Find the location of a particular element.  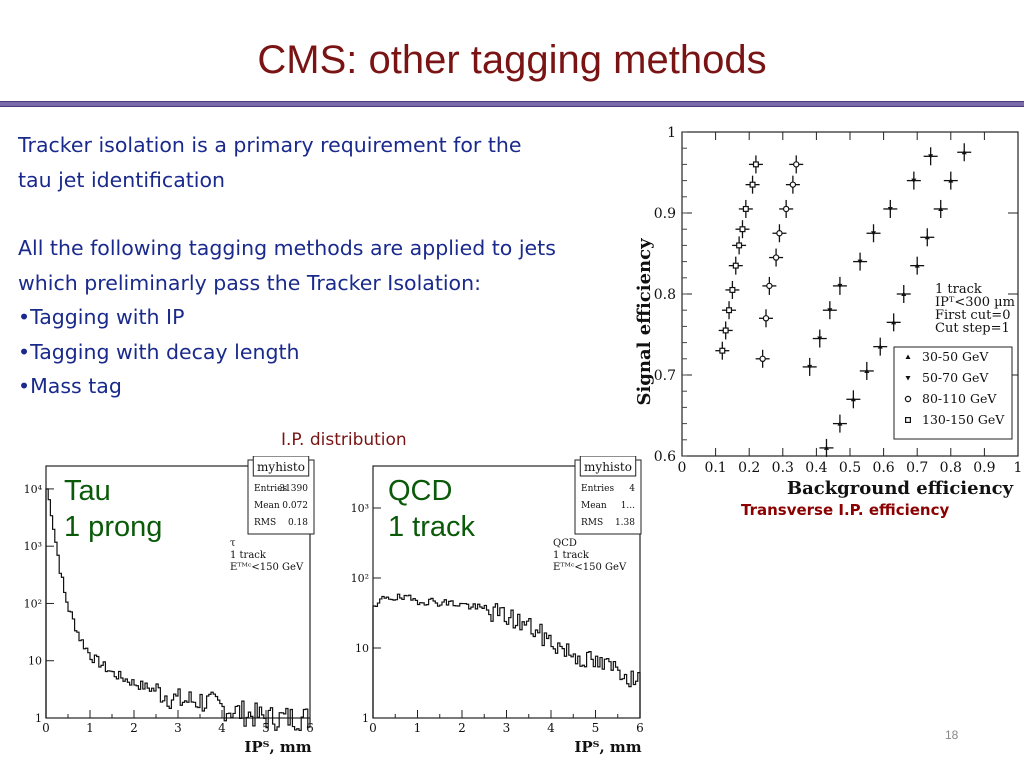

qcd-y-tick-label: 10³ is located at coordinates (360, 508).